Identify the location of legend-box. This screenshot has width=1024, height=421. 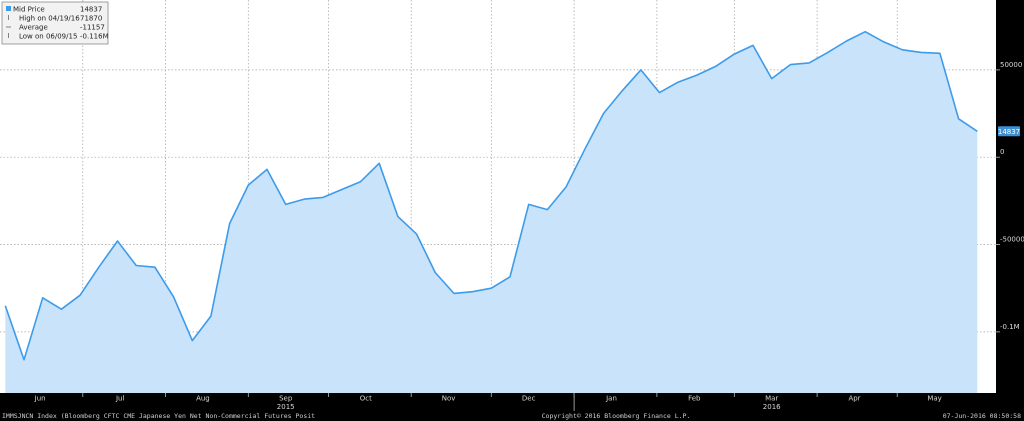
(55, 23).